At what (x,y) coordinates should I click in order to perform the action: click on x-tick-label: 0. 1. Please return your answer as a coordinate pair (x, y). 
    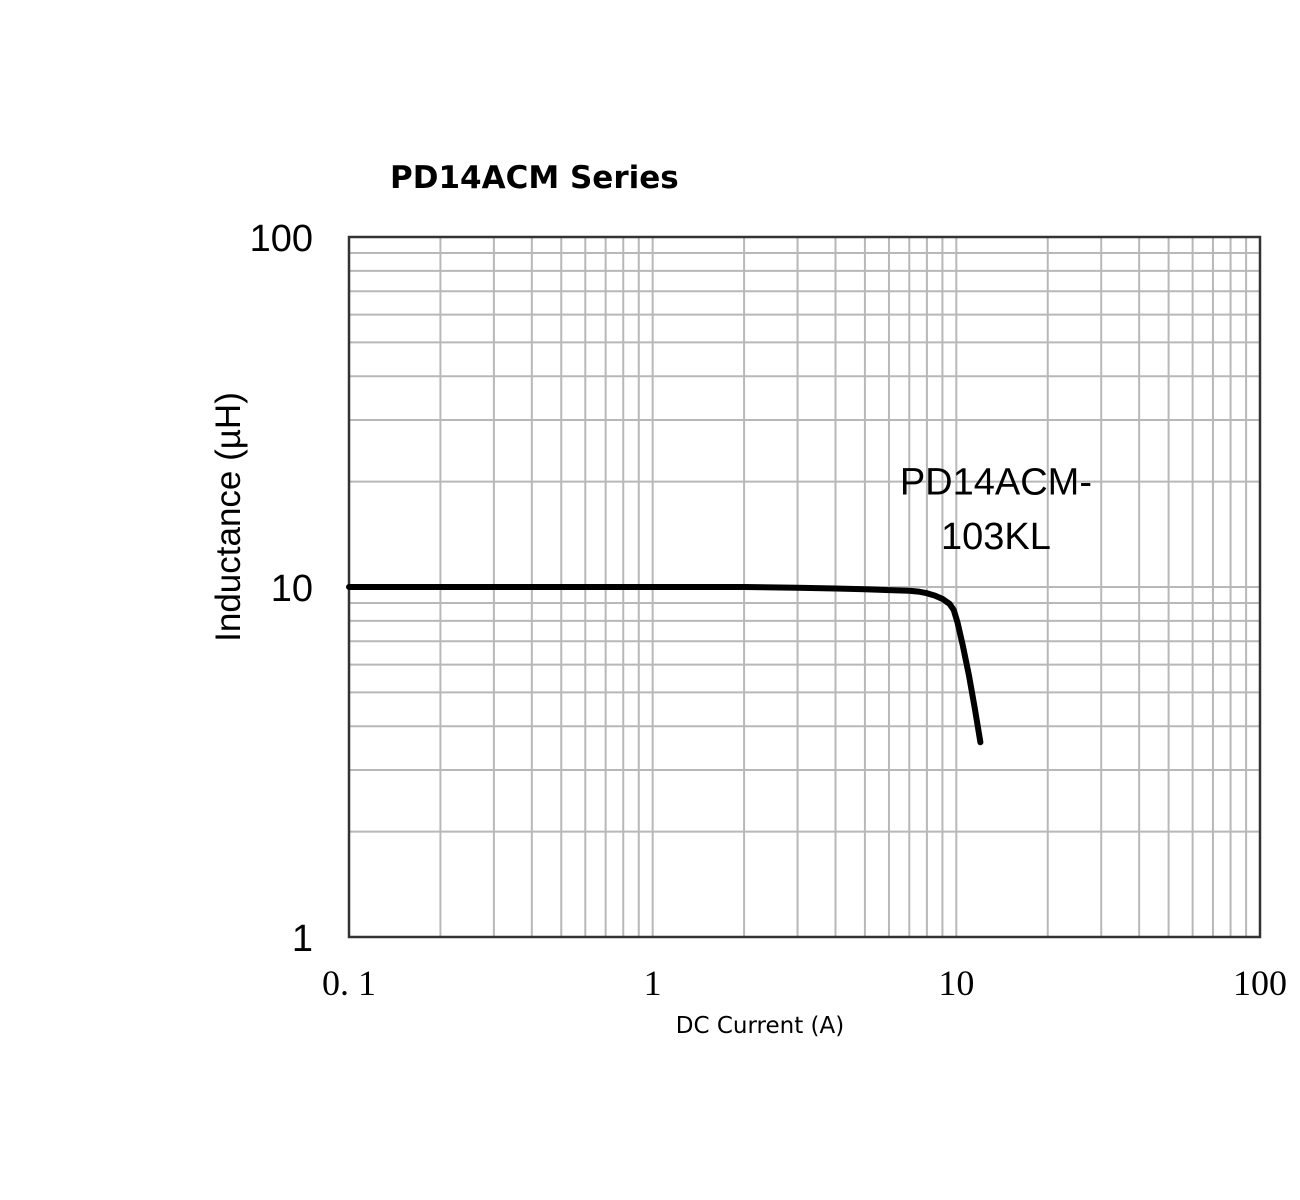
    Looking at the image, I should click on (349, 983).